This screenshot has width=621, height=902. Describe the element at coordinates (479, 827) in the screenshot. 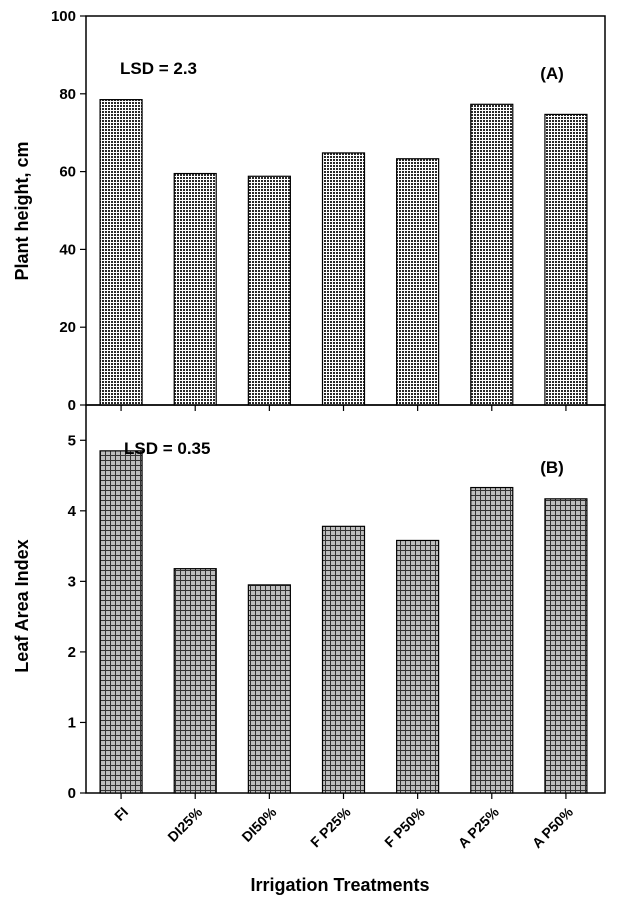

I see `x-tick-label: A P25%` at that location.